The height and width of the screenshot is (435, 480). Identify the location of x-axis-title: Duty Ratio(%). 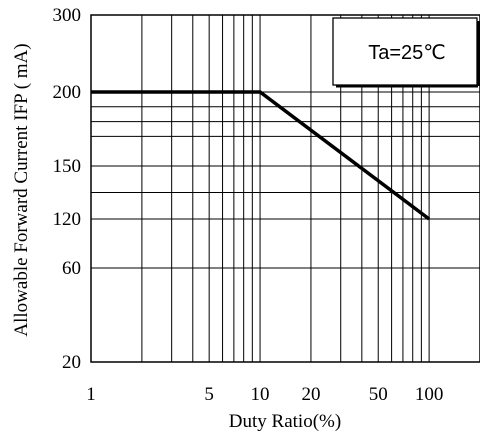
(285, 421).